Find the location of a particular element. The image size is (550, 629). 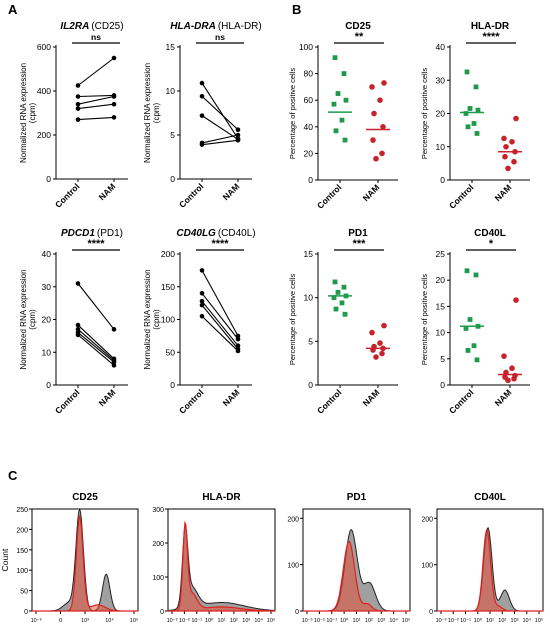

y-axis-label-unit: (cpm) is located at coordinates (156, 319).